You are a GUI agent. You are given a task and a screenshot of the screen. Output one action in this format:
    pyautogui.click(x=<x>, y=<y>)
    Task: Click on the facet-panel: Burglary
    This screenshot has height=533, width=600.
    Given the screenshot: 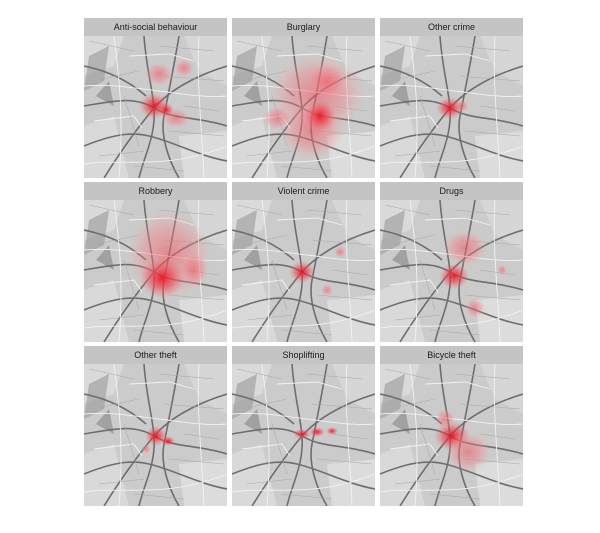 What is the action you would take?
    pyautogui.click(x=303, y=98)
    